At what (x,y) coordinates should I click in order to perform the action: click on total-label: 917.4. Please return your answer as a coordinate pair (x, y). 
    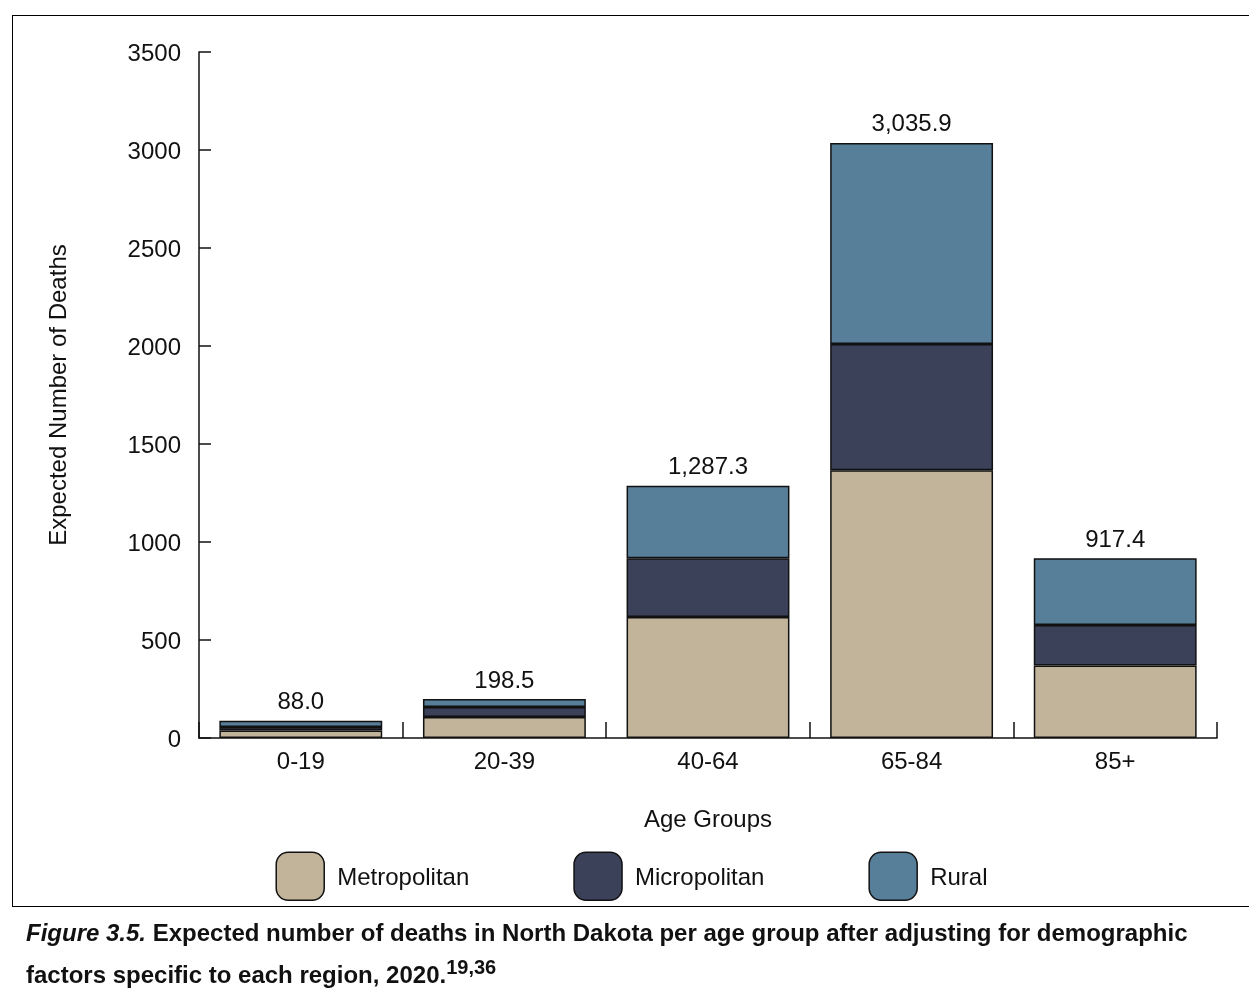
    Looking at the image, I should click on (1115, 538).